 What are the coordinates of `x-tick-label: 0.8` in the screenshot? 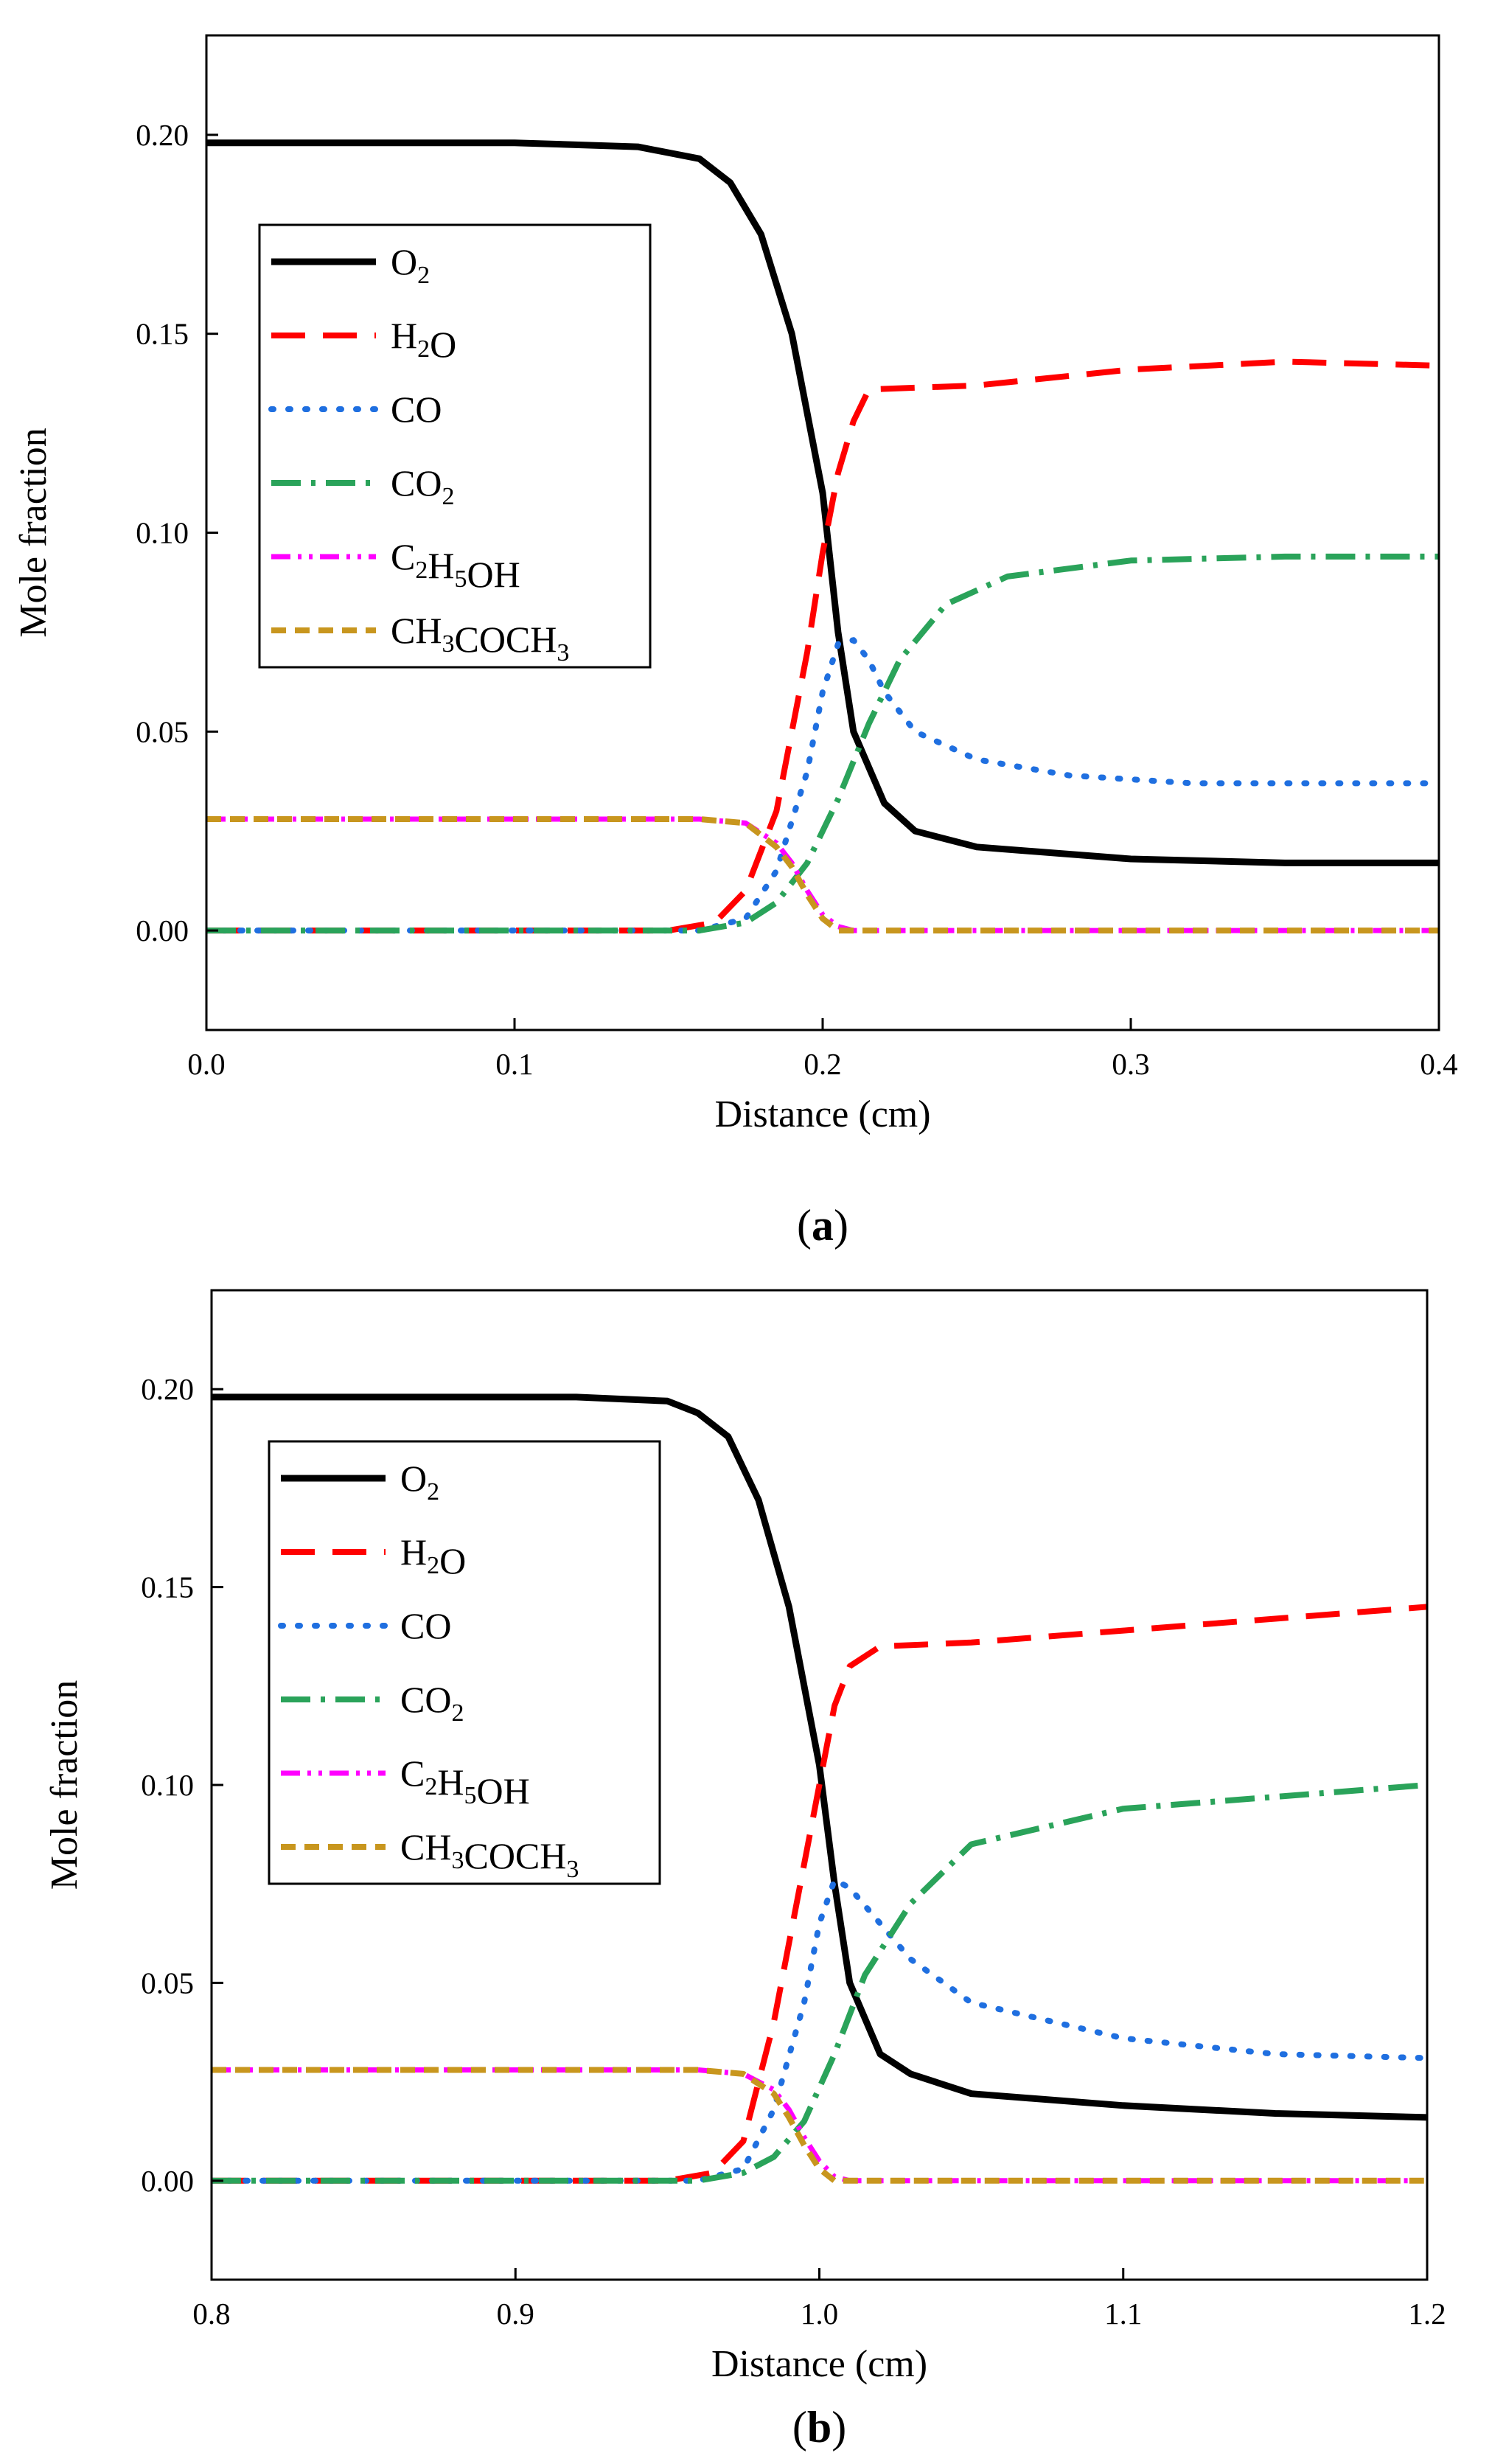 It's located at (211, 2314).